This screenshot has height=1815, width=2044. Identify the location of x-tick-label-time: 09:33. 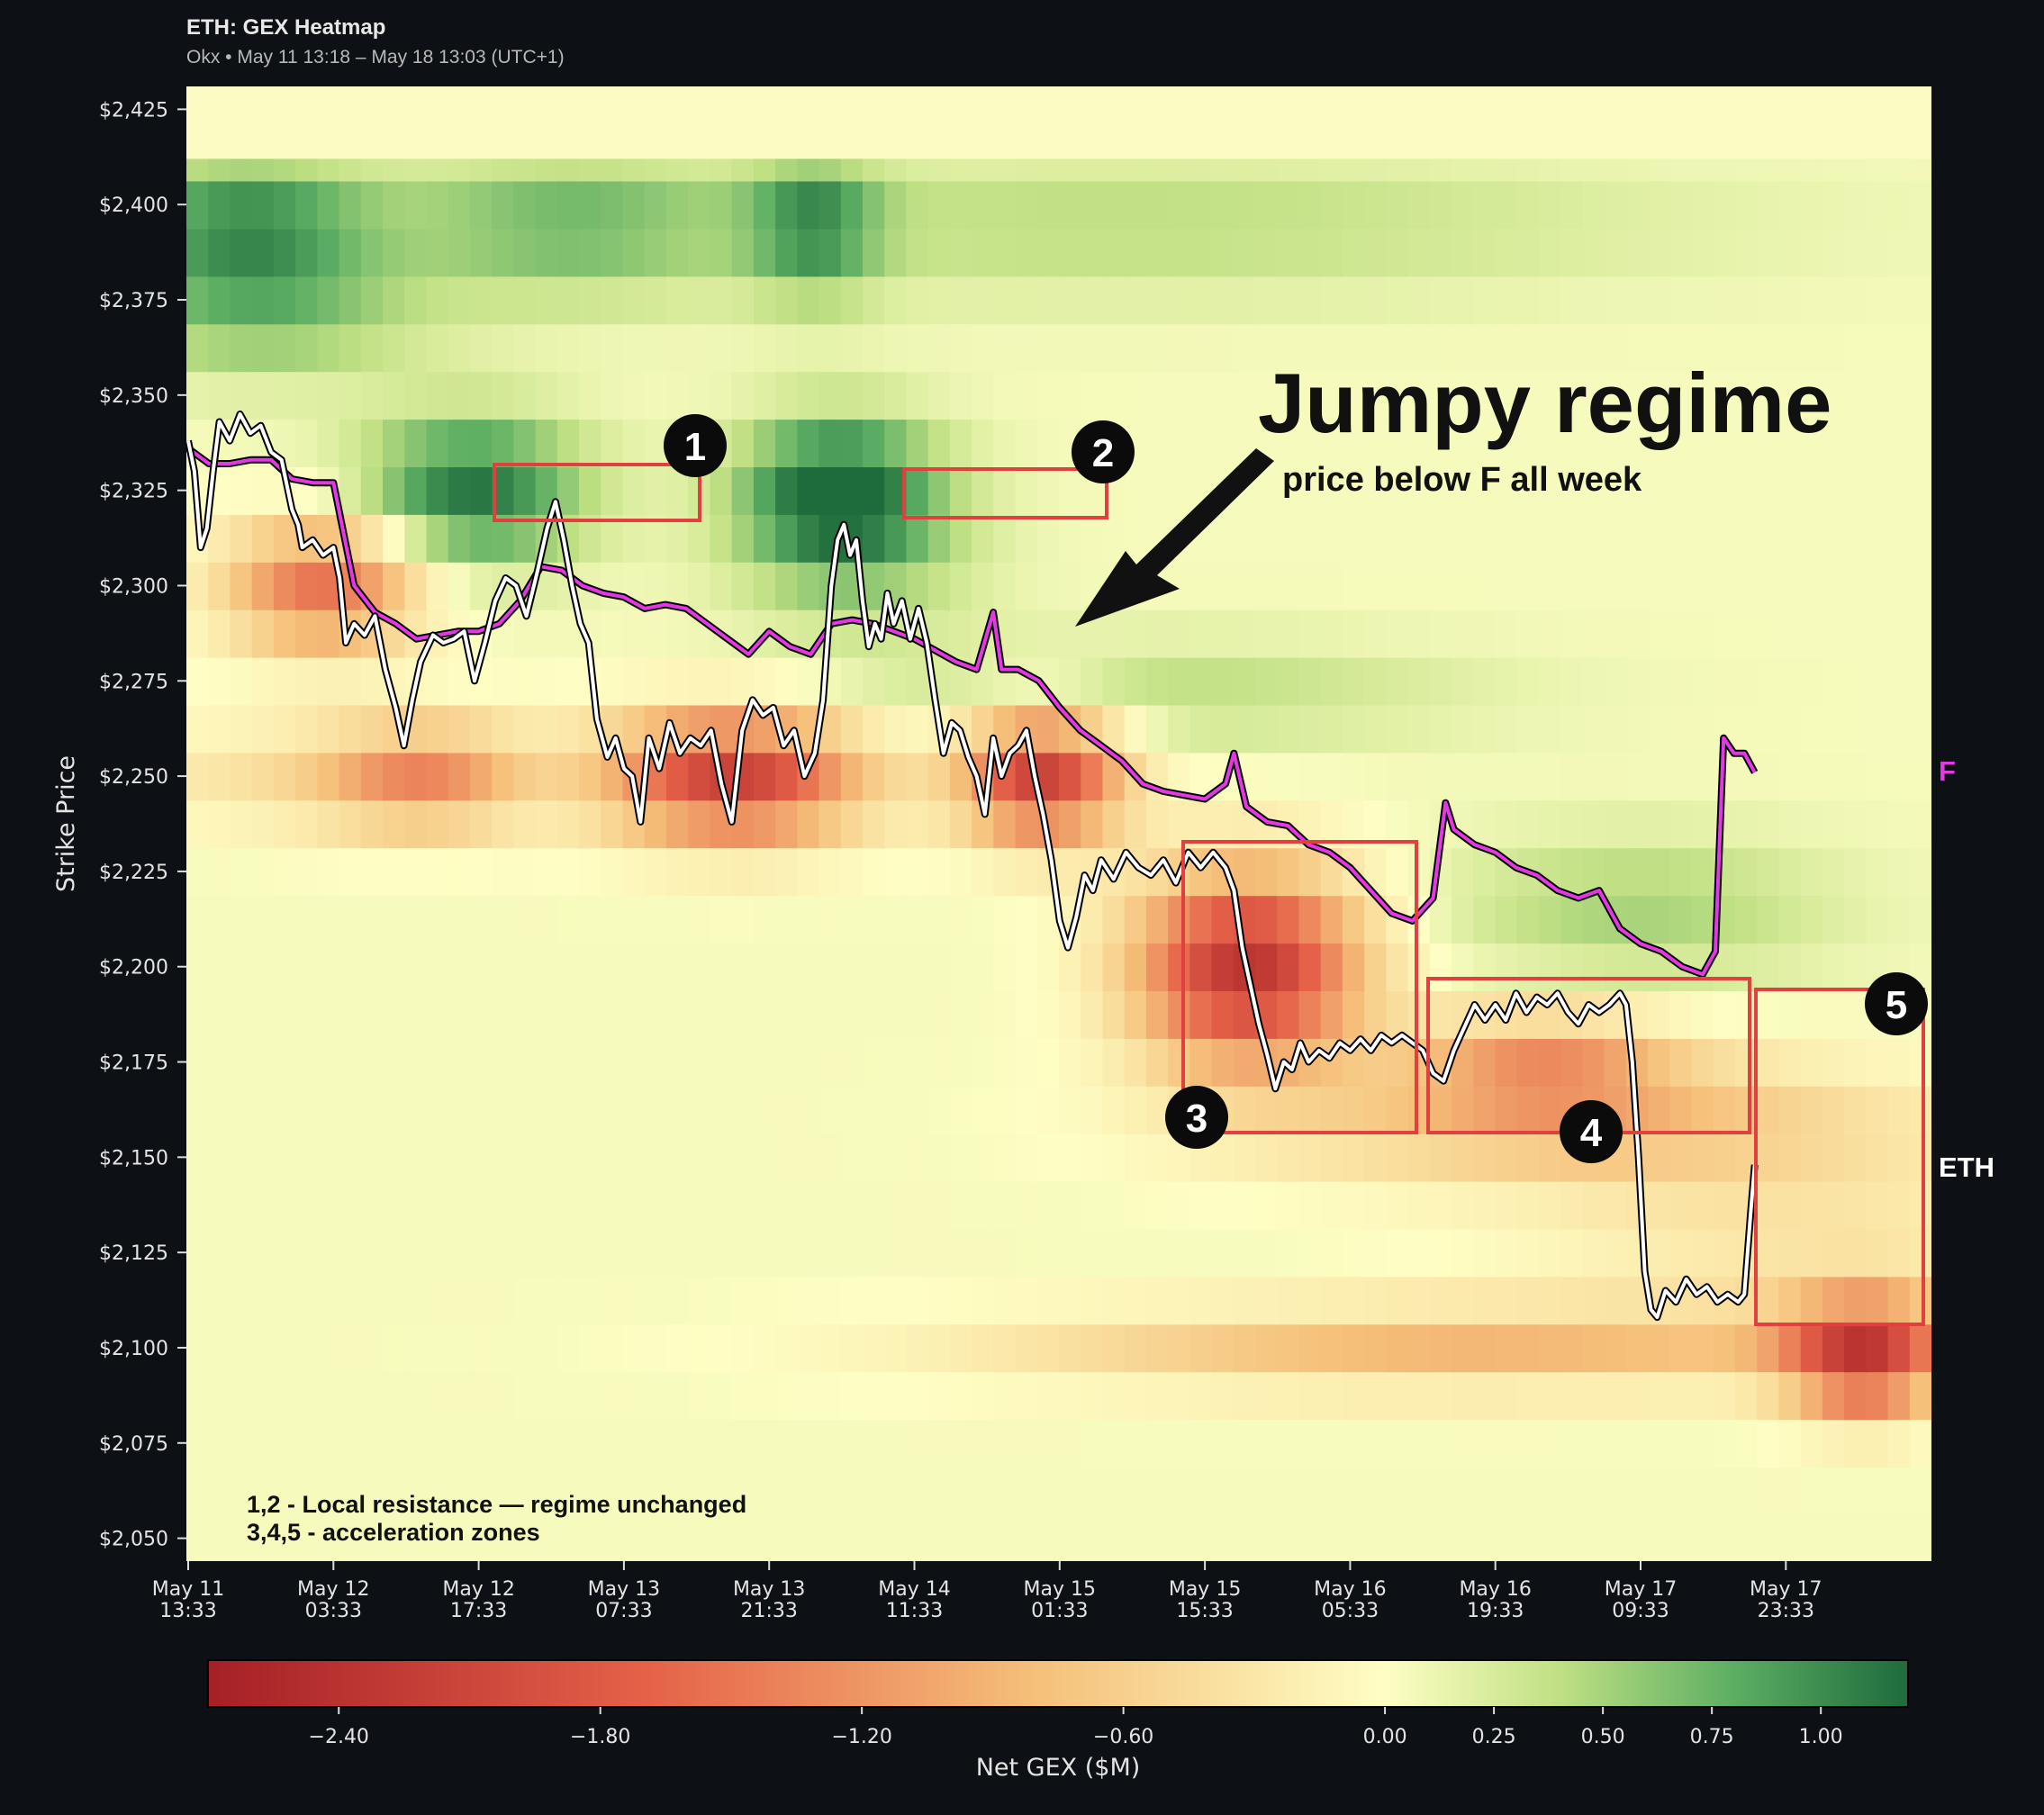
(1640, 1611).